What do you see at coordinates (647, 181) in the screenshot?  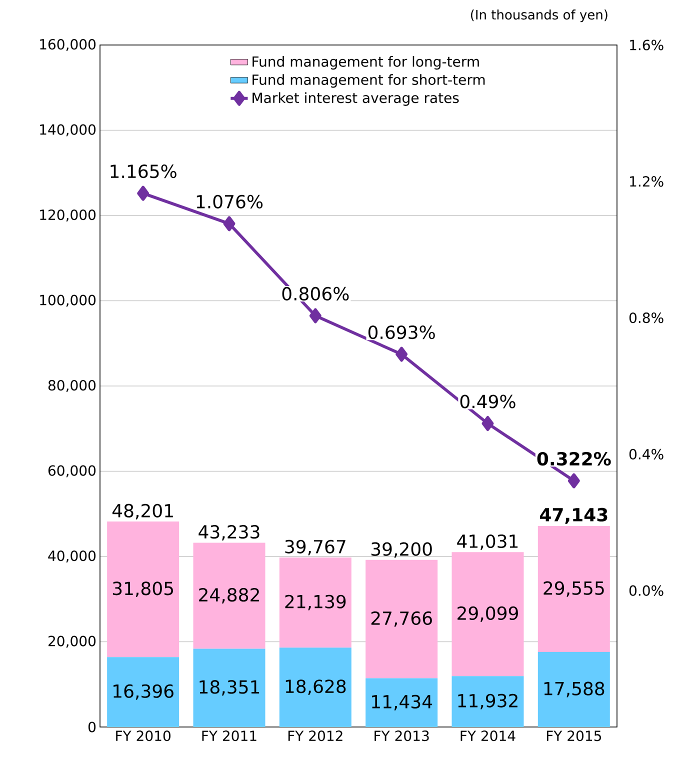 I see `y2-tick-label: 1.2%` at bounding box center [647, 181].